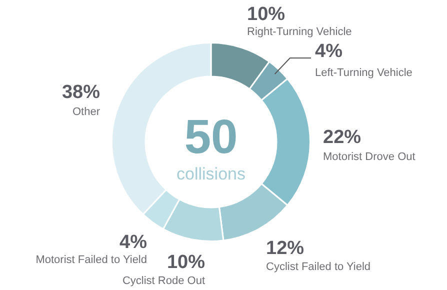 The width and height of the screenshot is (447, 290). Describe the element at coordinates (363, 73) in the screenshot. I see `slice-label: Left-Turning Vehicle` at that location.